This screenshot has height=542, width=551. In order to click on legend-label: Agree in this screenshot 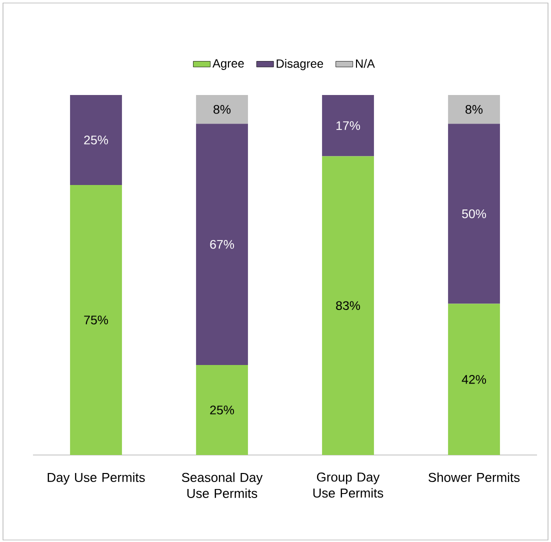, I will do `click(228, 64)`.